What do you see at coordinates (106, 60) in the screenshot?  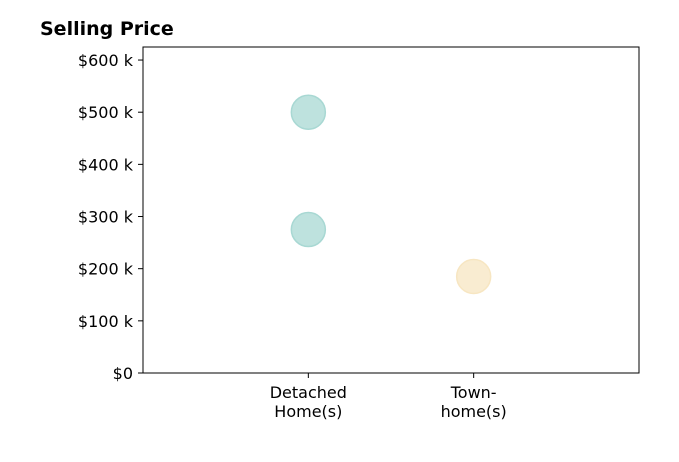 I see `y-tick-label: $600 k` at bounding box center [106, 60].